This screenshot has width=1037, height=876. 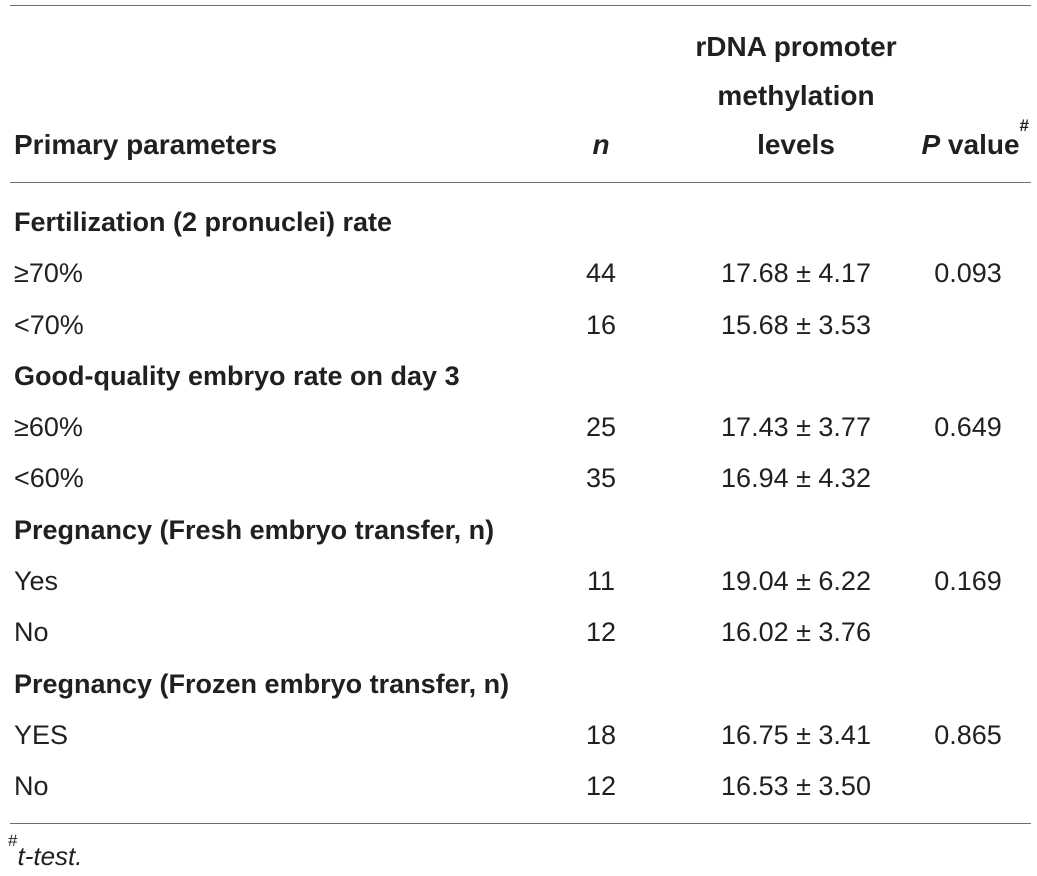 What do you see at coordinates (796, 734) in the screenshot?
I see `row-methylation: 16.75 ± 3.41` at bounding box center [796, 734].